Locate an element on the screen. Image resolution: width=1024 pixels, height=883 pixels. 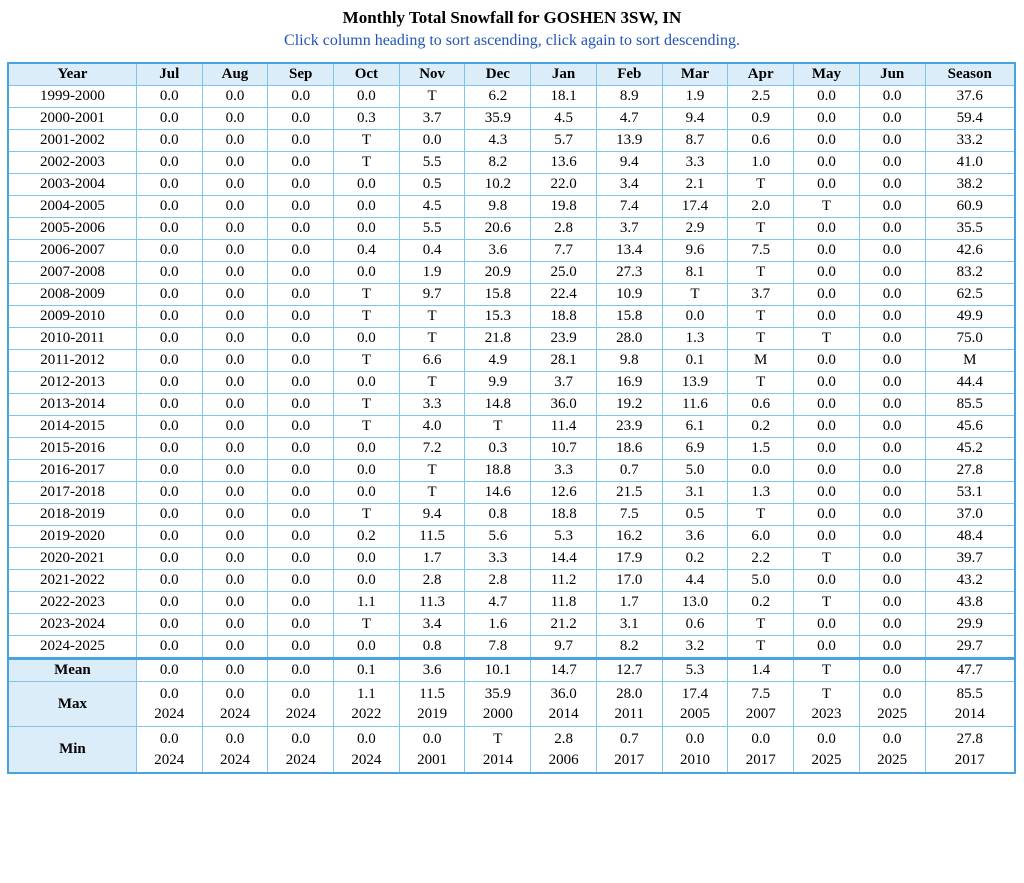
column-header-jun: Jun is located at coordinates (892, 74).